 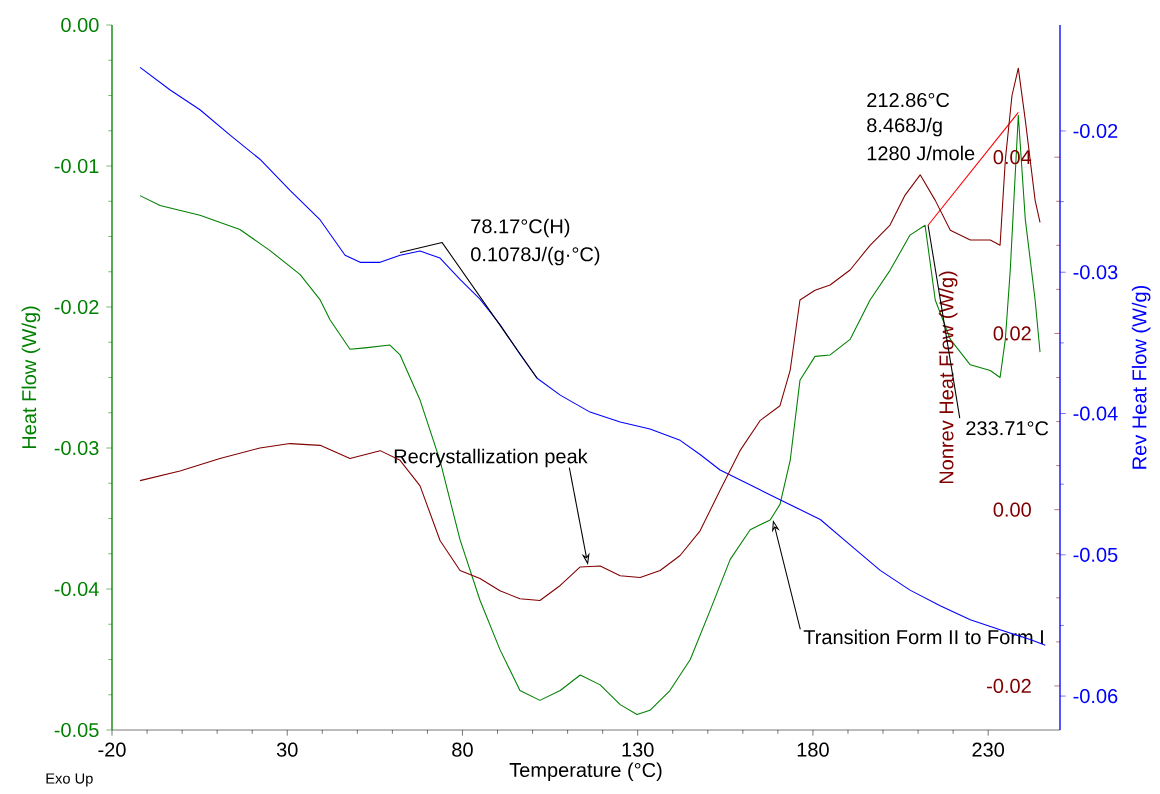 I want to click on x-tick-label: -20, so click(x=112, y=749).